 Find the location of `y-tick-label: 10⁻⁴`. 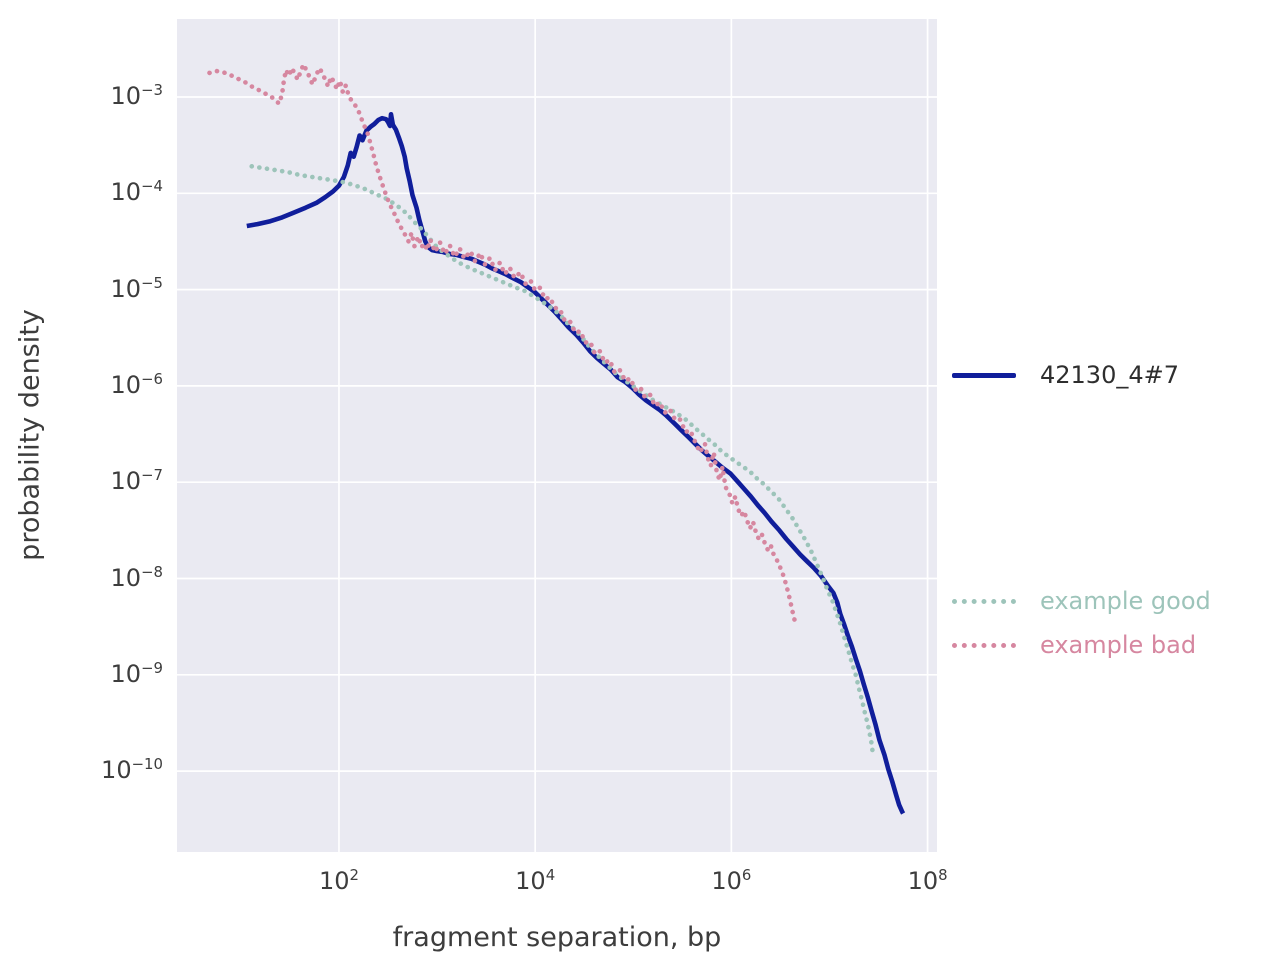

y-tick-label: 10⁻⁴ is located at coordinates (136, 192).